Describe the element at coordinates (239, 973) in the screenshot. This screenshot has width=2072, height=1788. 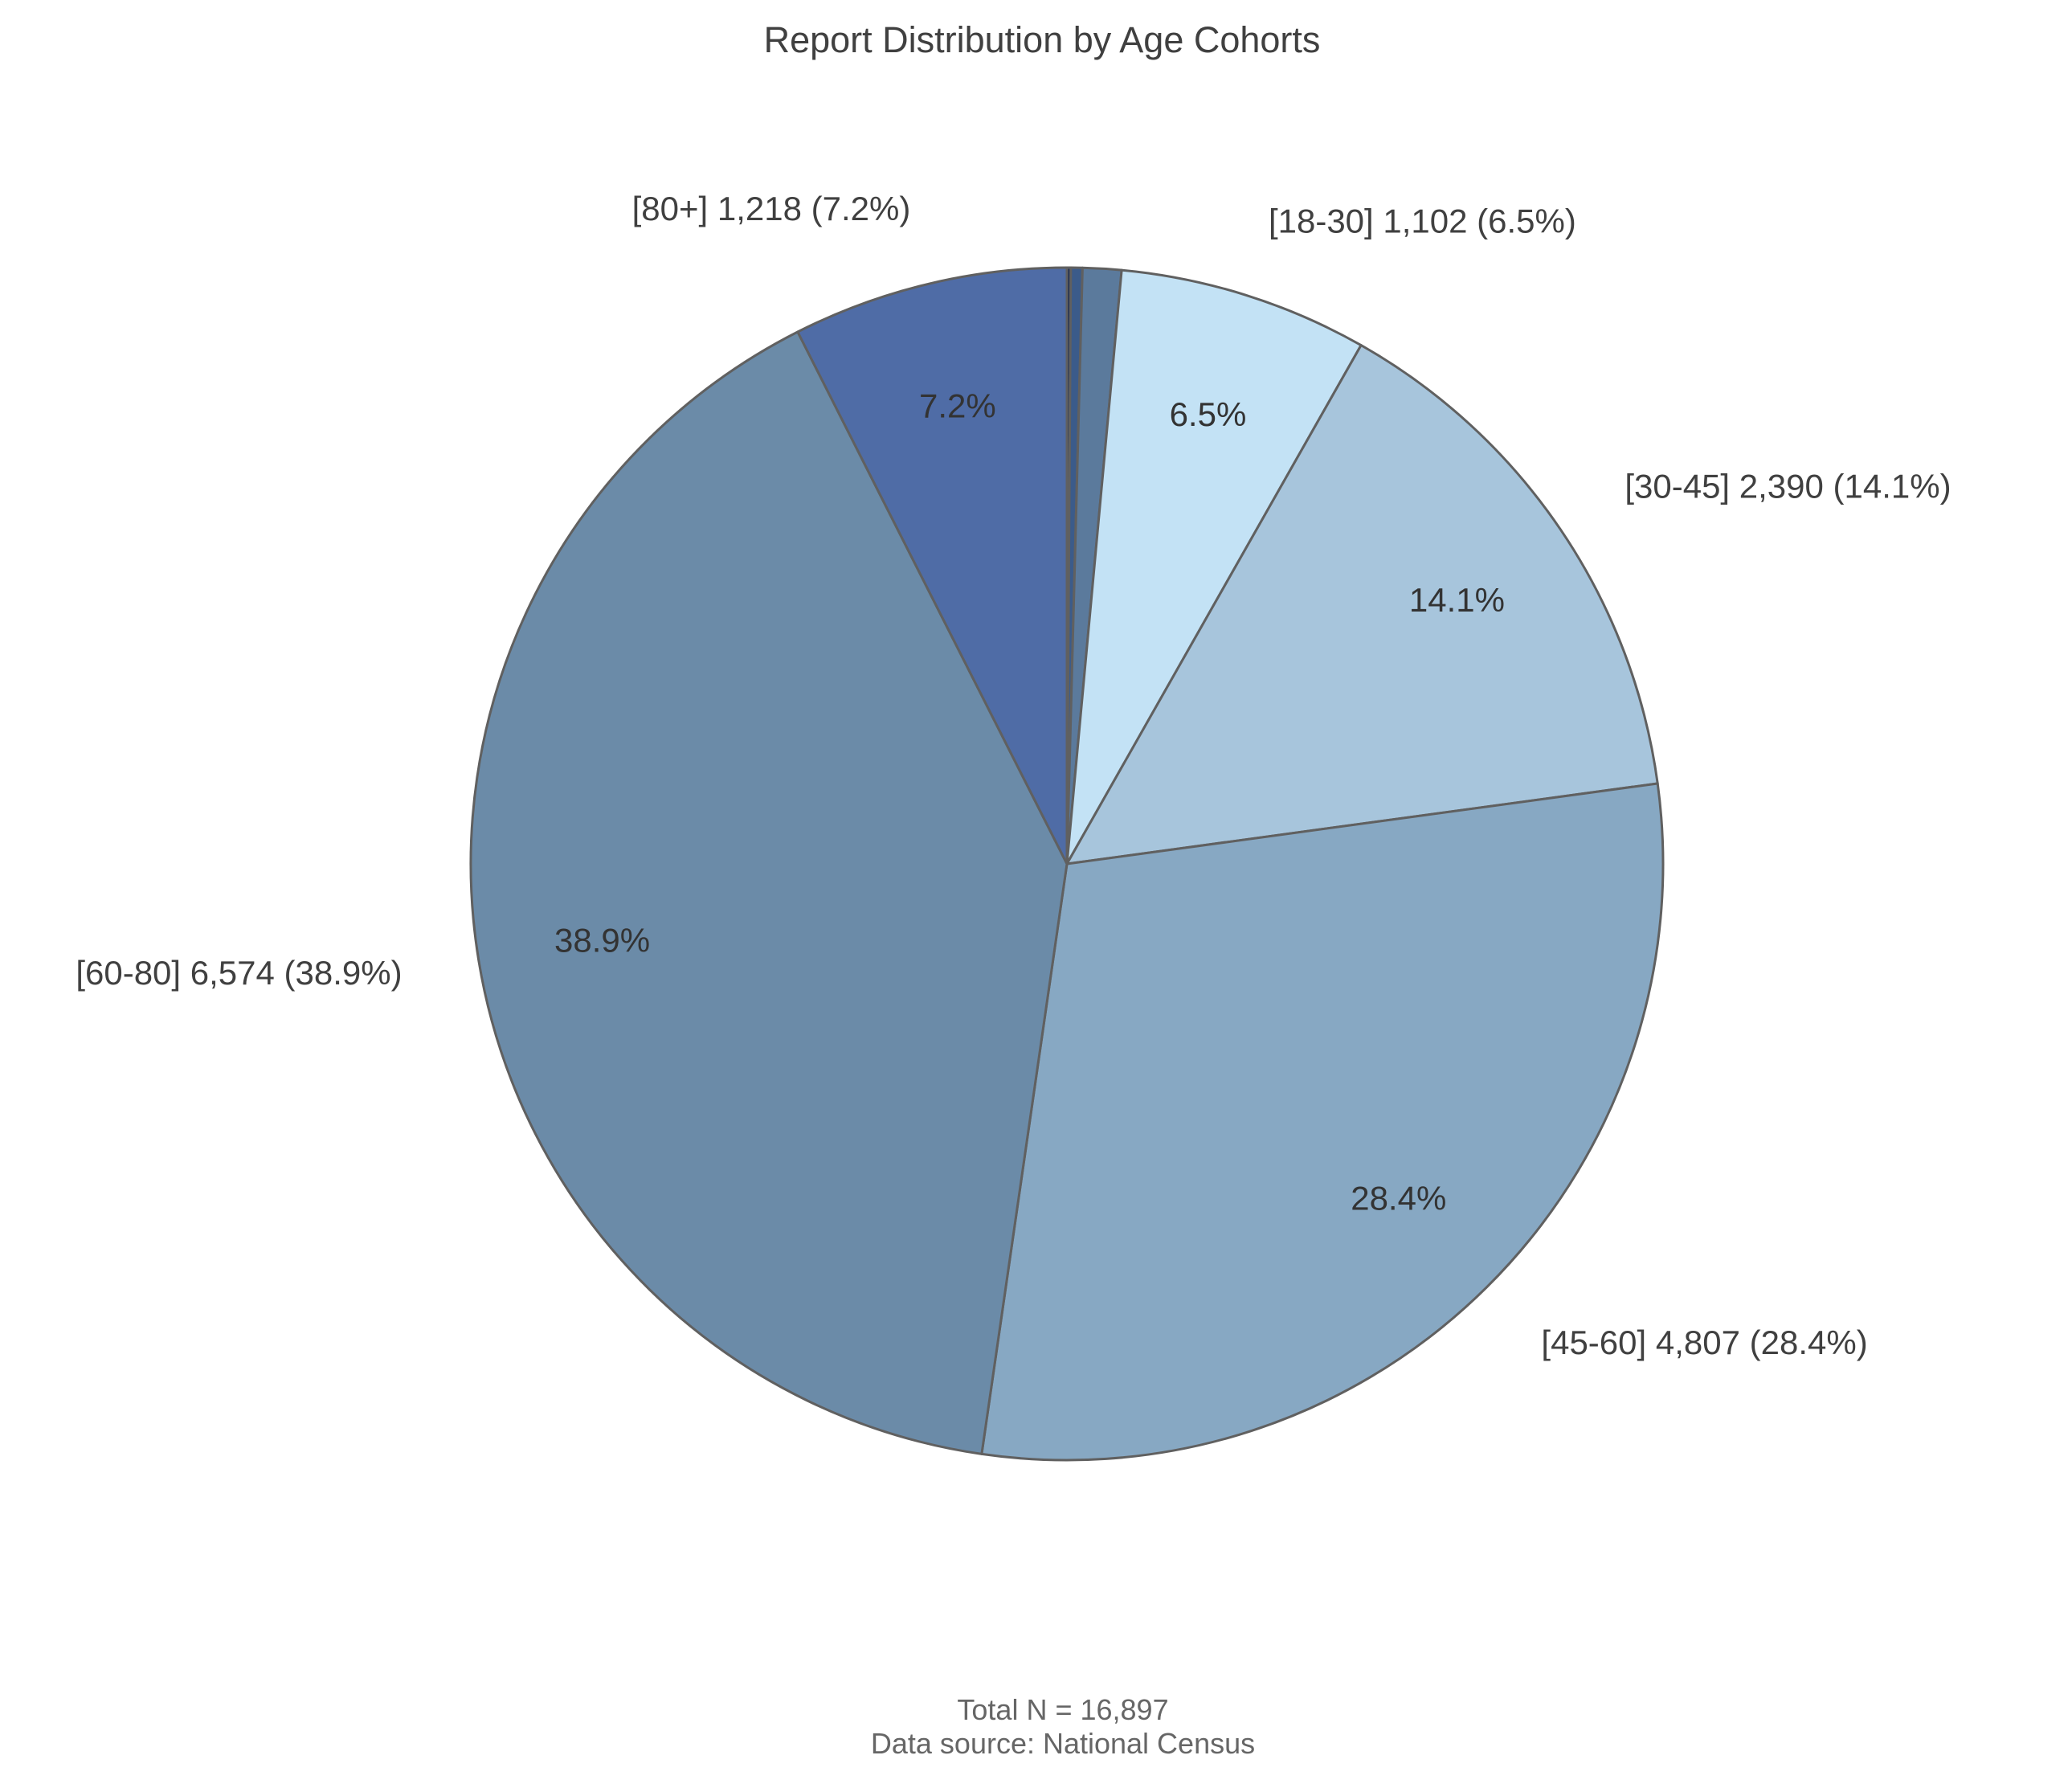
I see `outer-label: [60-80] 6,574 (38.9%)` at that location.